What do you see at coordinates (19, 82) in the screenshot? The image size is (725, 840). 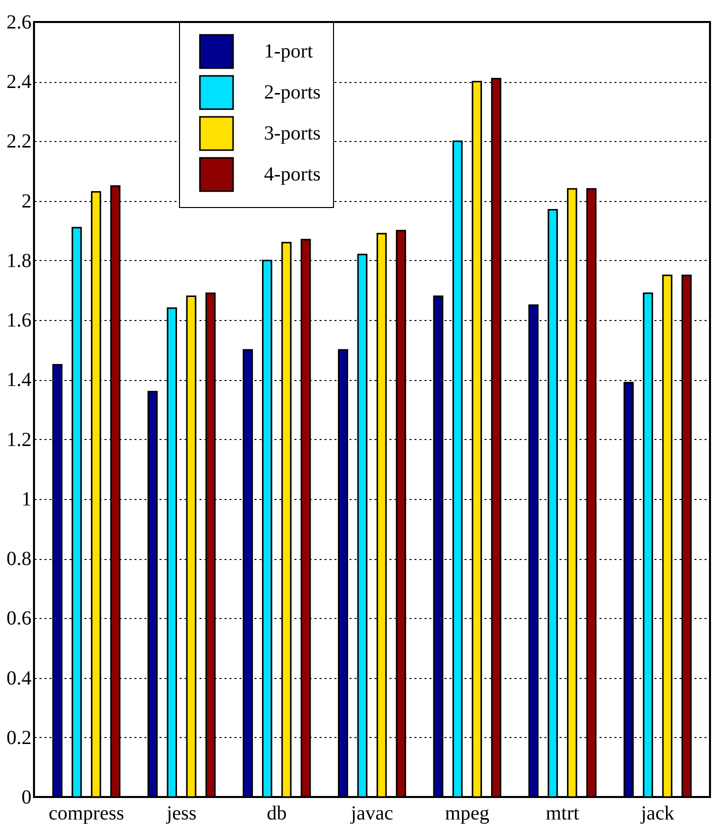 I see `y-tick-label: 2.4` at bounding box center [19, 82].